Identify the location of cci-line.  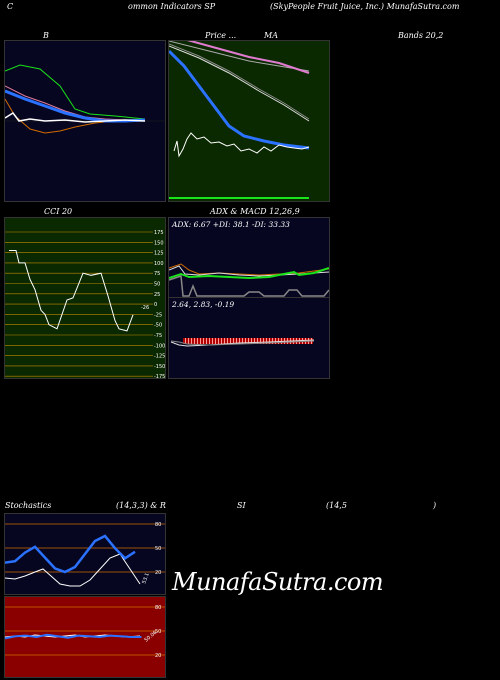
(71, 291).